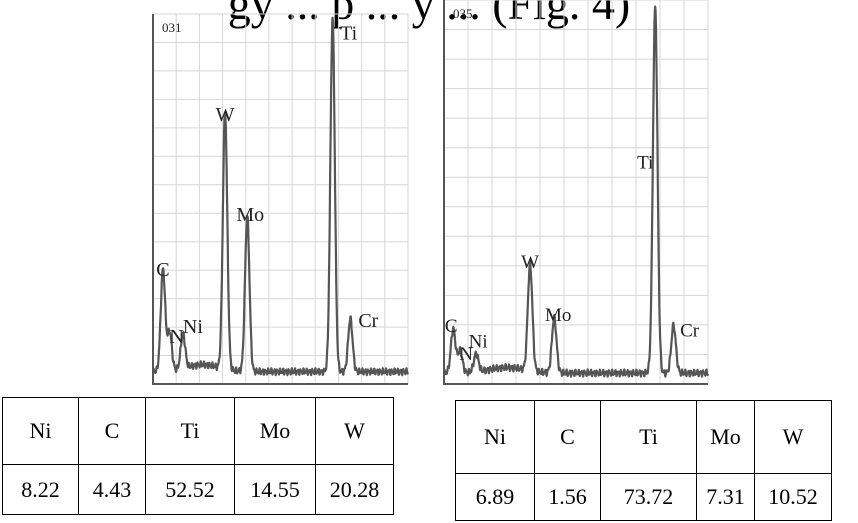  What do you see at coordinates (429, 14) in the screenshot?
I see `page-title: gy ... p ... y ... (Fig. 4)` at bounding box center [429, 14].